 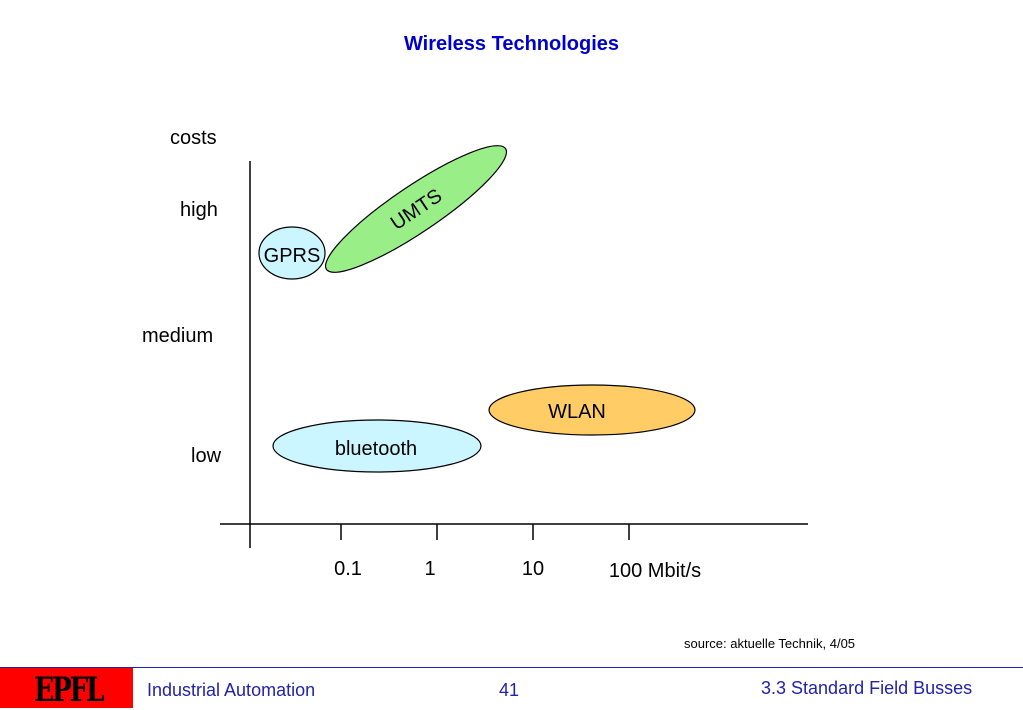 I want to click on gprs-ellipse: GPRS, so click(x=292, y=253).